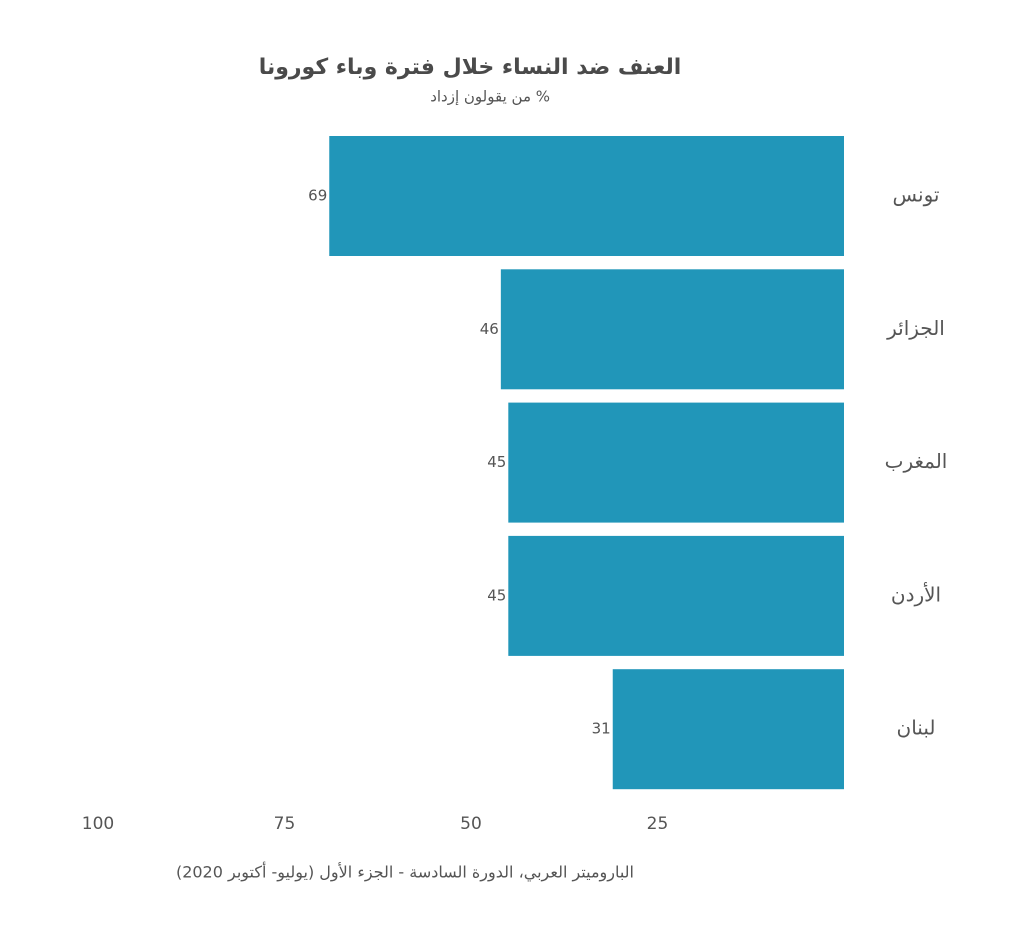 This screenshot has width=1024, height=945. Describe the element at coordinates (489, 329) in the screenshot. I see `value-label: 46` at that location.